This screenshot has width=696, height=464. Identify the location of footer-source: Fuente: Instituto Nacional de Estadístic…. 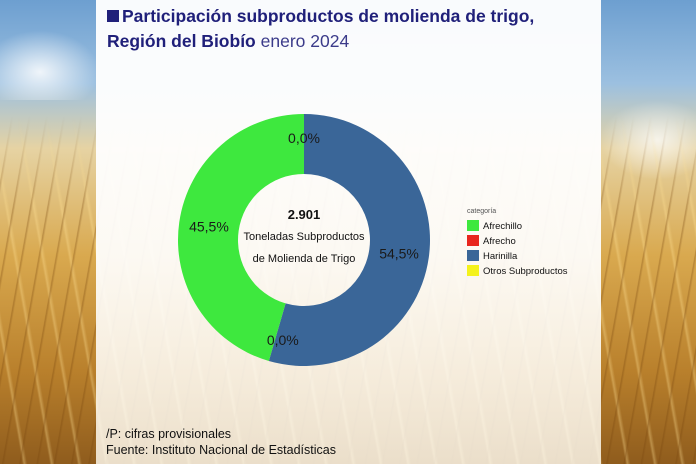
(221, 450).